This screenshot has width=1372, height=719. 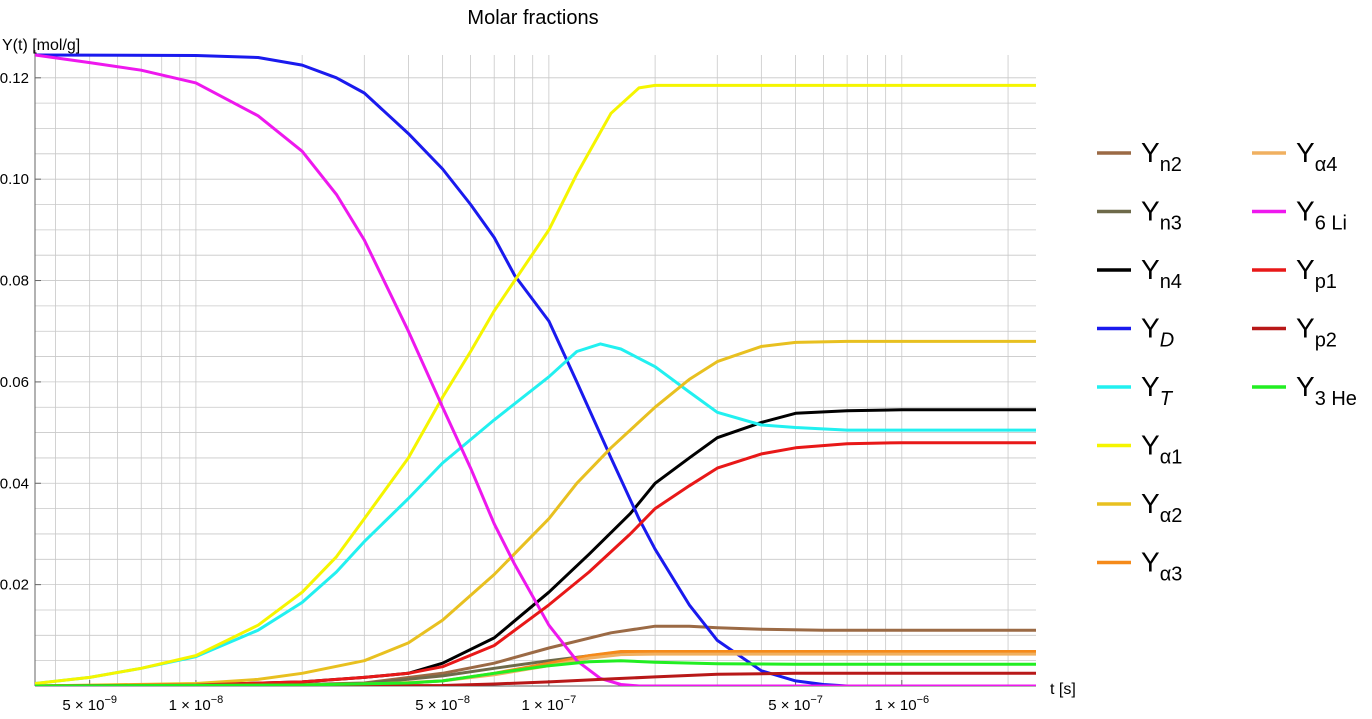 I want to click on legend-item: Y3 He, so click(x=1304, y=390).